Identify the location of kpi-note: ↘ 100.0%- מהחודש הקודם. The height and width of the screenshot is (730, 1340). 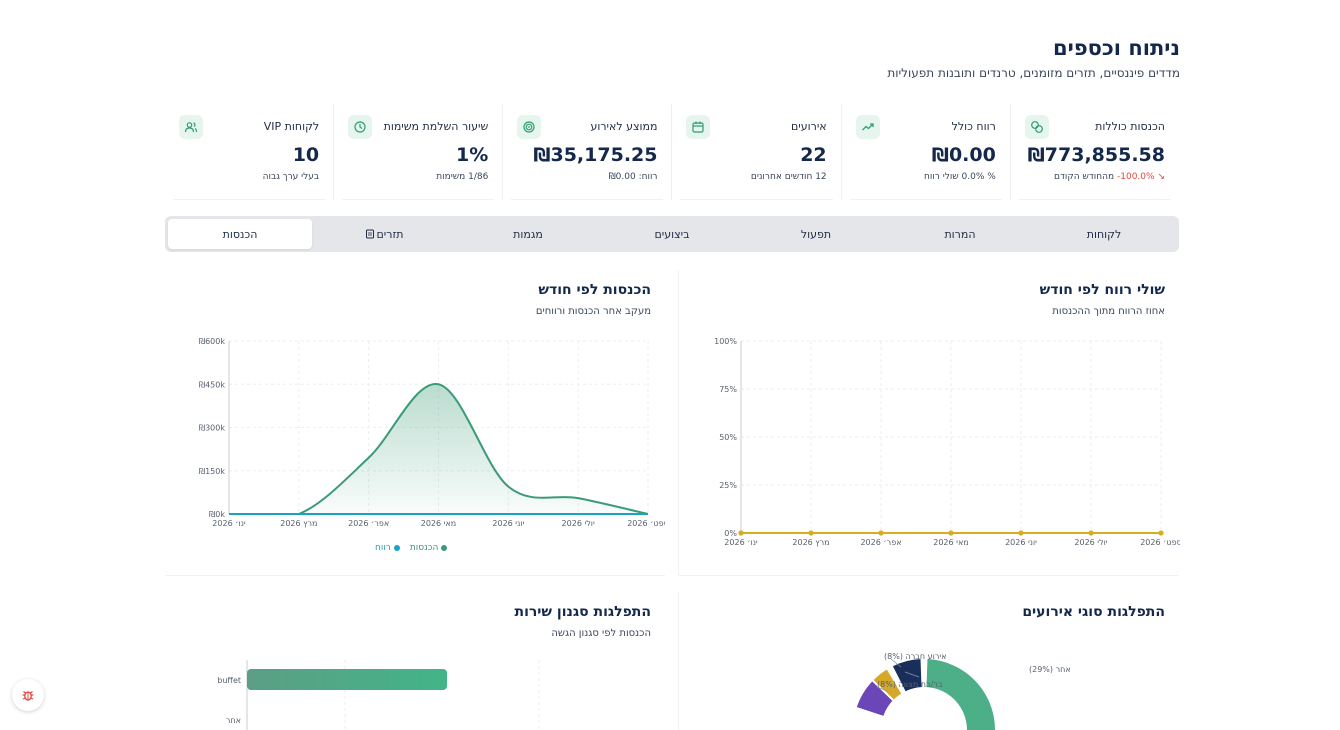
(1109, 177).